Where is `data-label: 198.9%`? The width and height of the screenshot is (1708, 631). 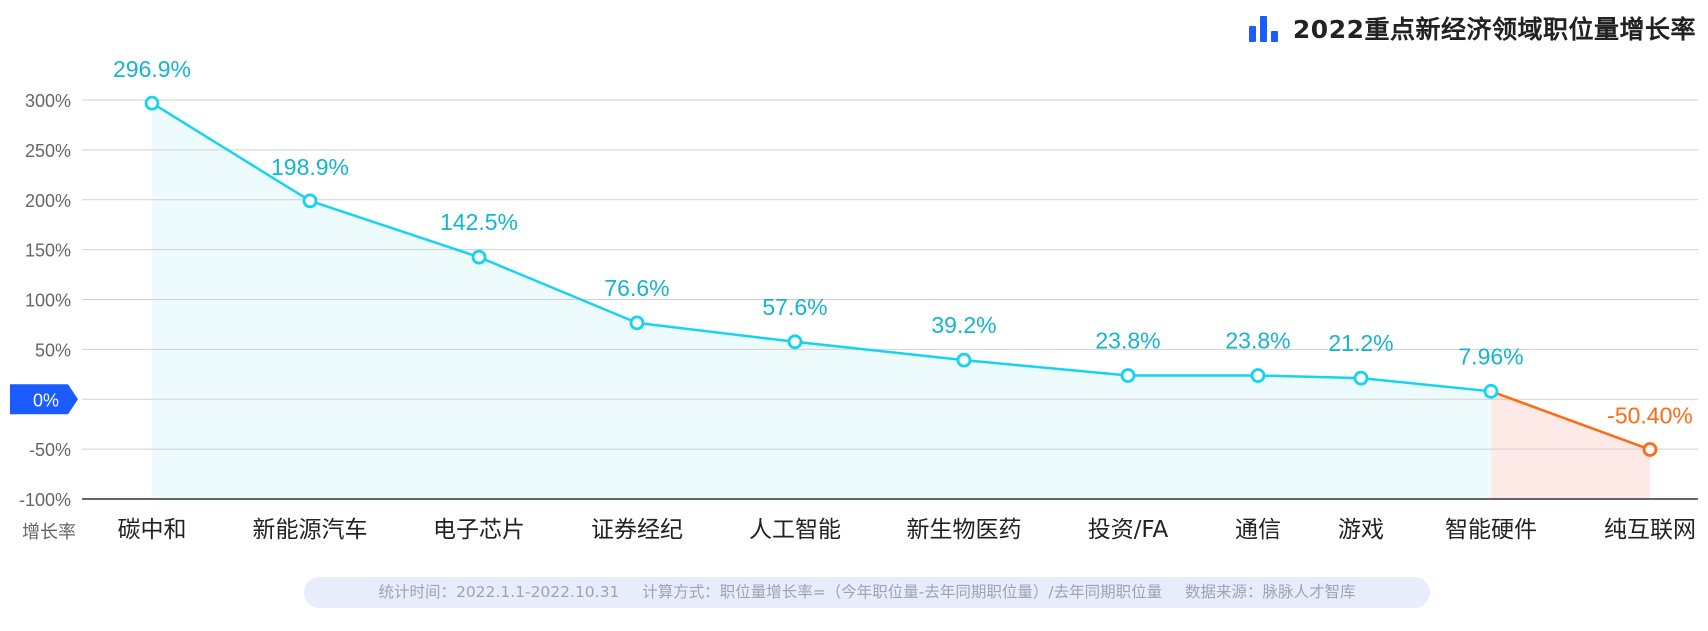
data-label: 198.9% is located at coordinates (310, 167).